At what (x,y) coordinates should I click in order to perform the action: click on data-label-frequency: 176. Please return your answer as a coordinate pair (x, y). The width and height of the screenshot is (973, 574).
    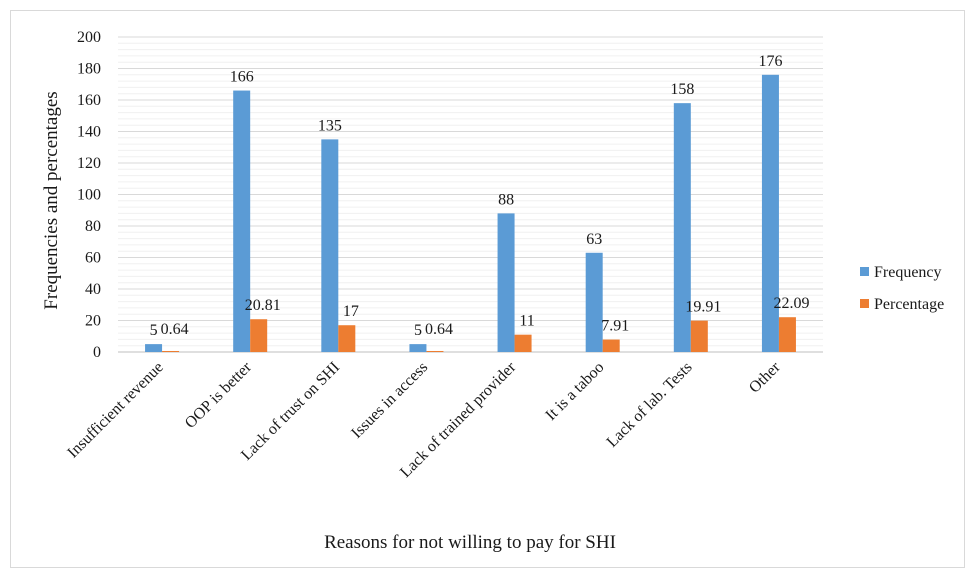
    Looking at the image, I should click on (770, 61).